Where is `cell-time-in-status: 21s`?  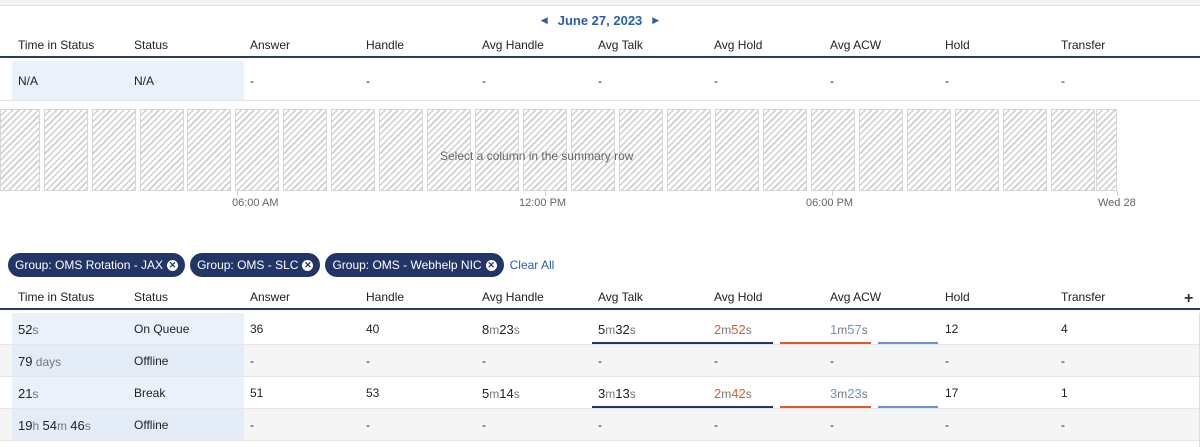
cell-time-in-status: 21s is located at coordinates (28, 393).